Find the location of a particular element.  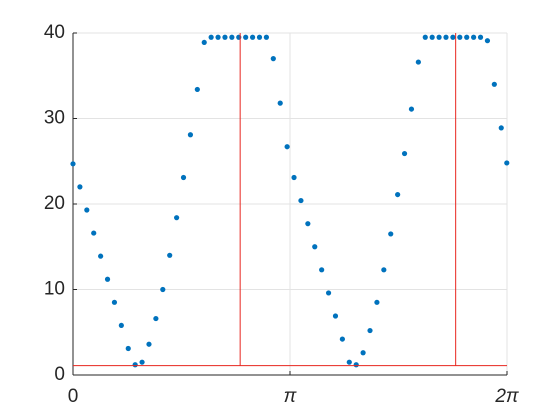

x-tick-label: π is located at coordinates (291, 396).